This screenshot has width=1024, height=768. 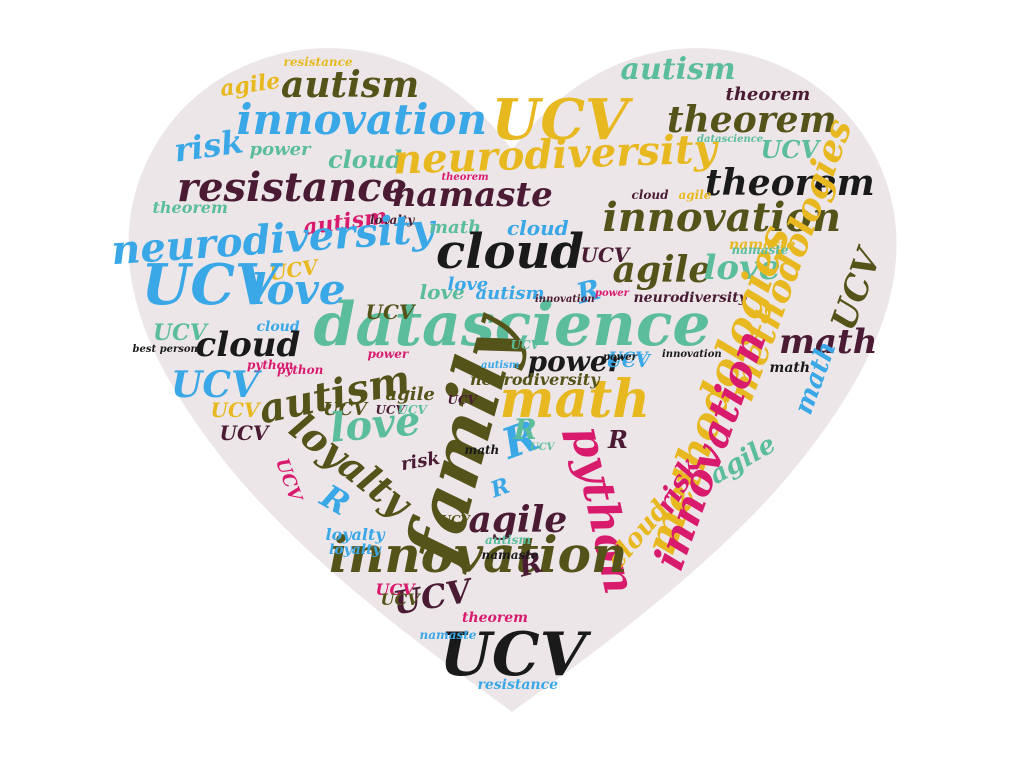 I want to click on word-risk: risk, so click(x=208, y=146).